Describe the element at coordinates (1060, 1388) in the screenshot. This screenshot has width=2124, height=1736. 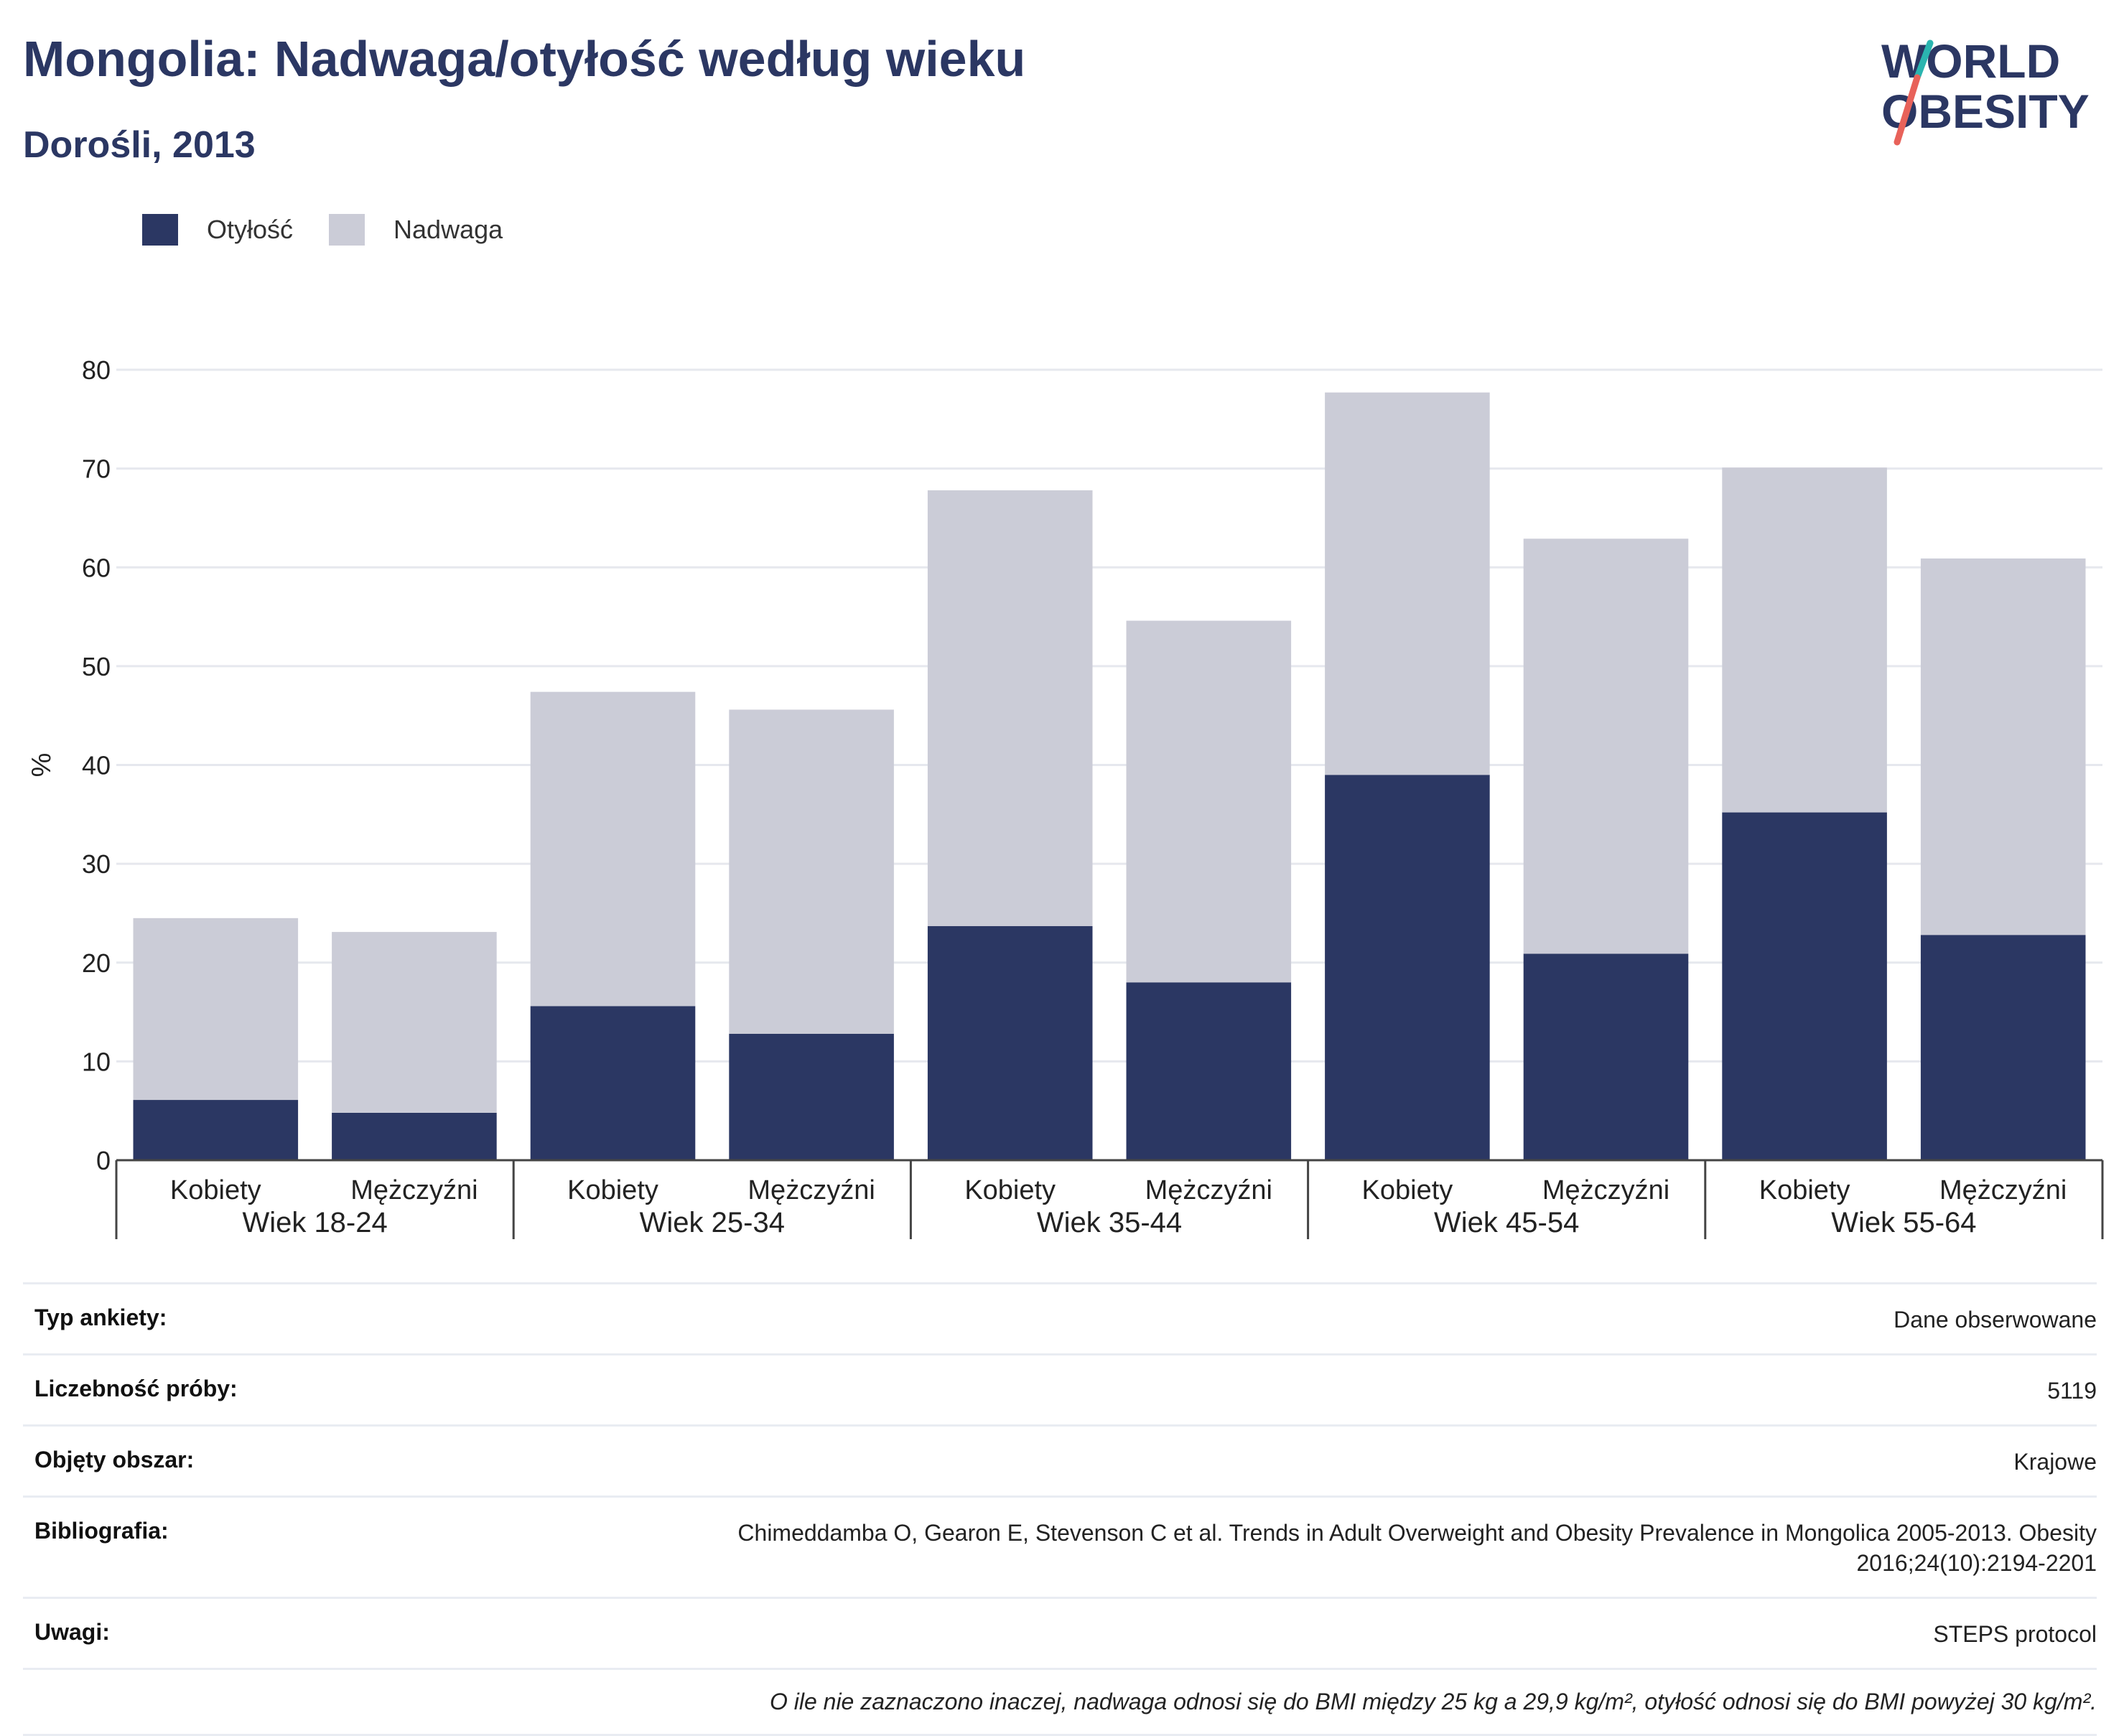
I see `info-row-sample-size: Liczebność próby: 5119` at that location.